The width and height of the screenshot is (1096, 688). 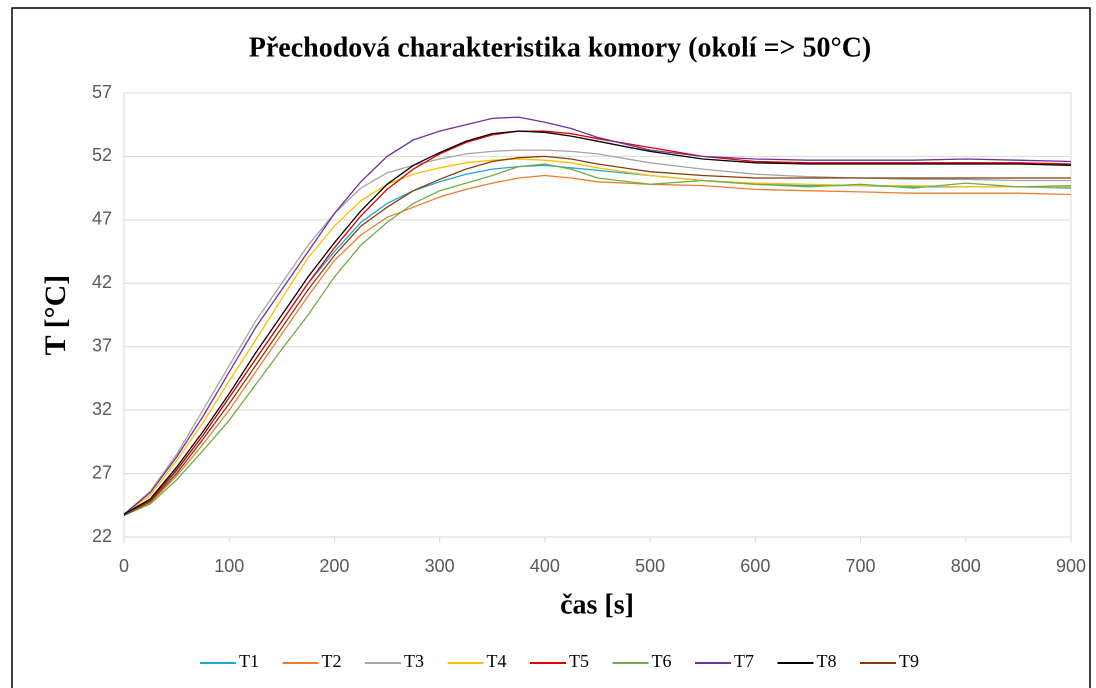 I want to click on x-tick-label: 300, so click(x=440, y=566).